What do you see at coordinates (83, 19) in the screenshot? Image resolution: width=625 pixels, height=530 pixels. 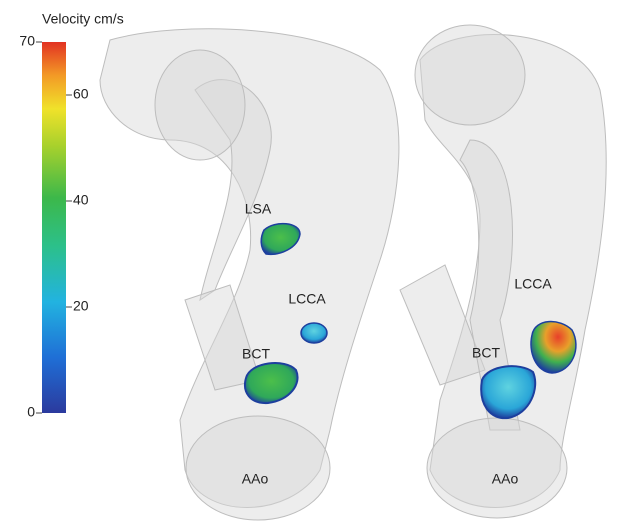 I see `colorbar-title: Velocity cm/s` at bounding box center [83, 19].